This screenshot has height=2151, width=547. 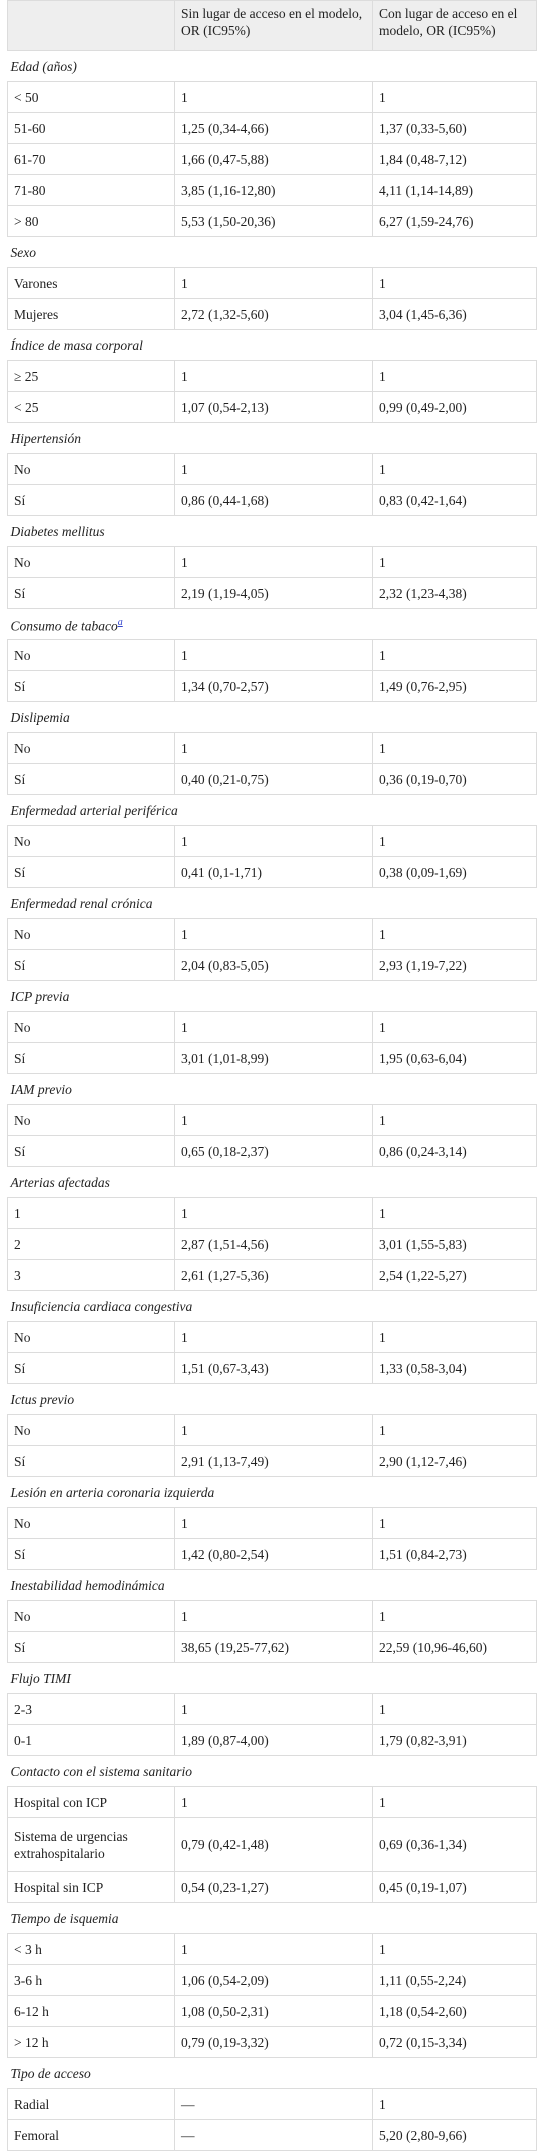 I want to click on data-row: Sí 0,41 (0,1-1,71) 0,38 (0,09-1,69), so click(x=272, y=872).